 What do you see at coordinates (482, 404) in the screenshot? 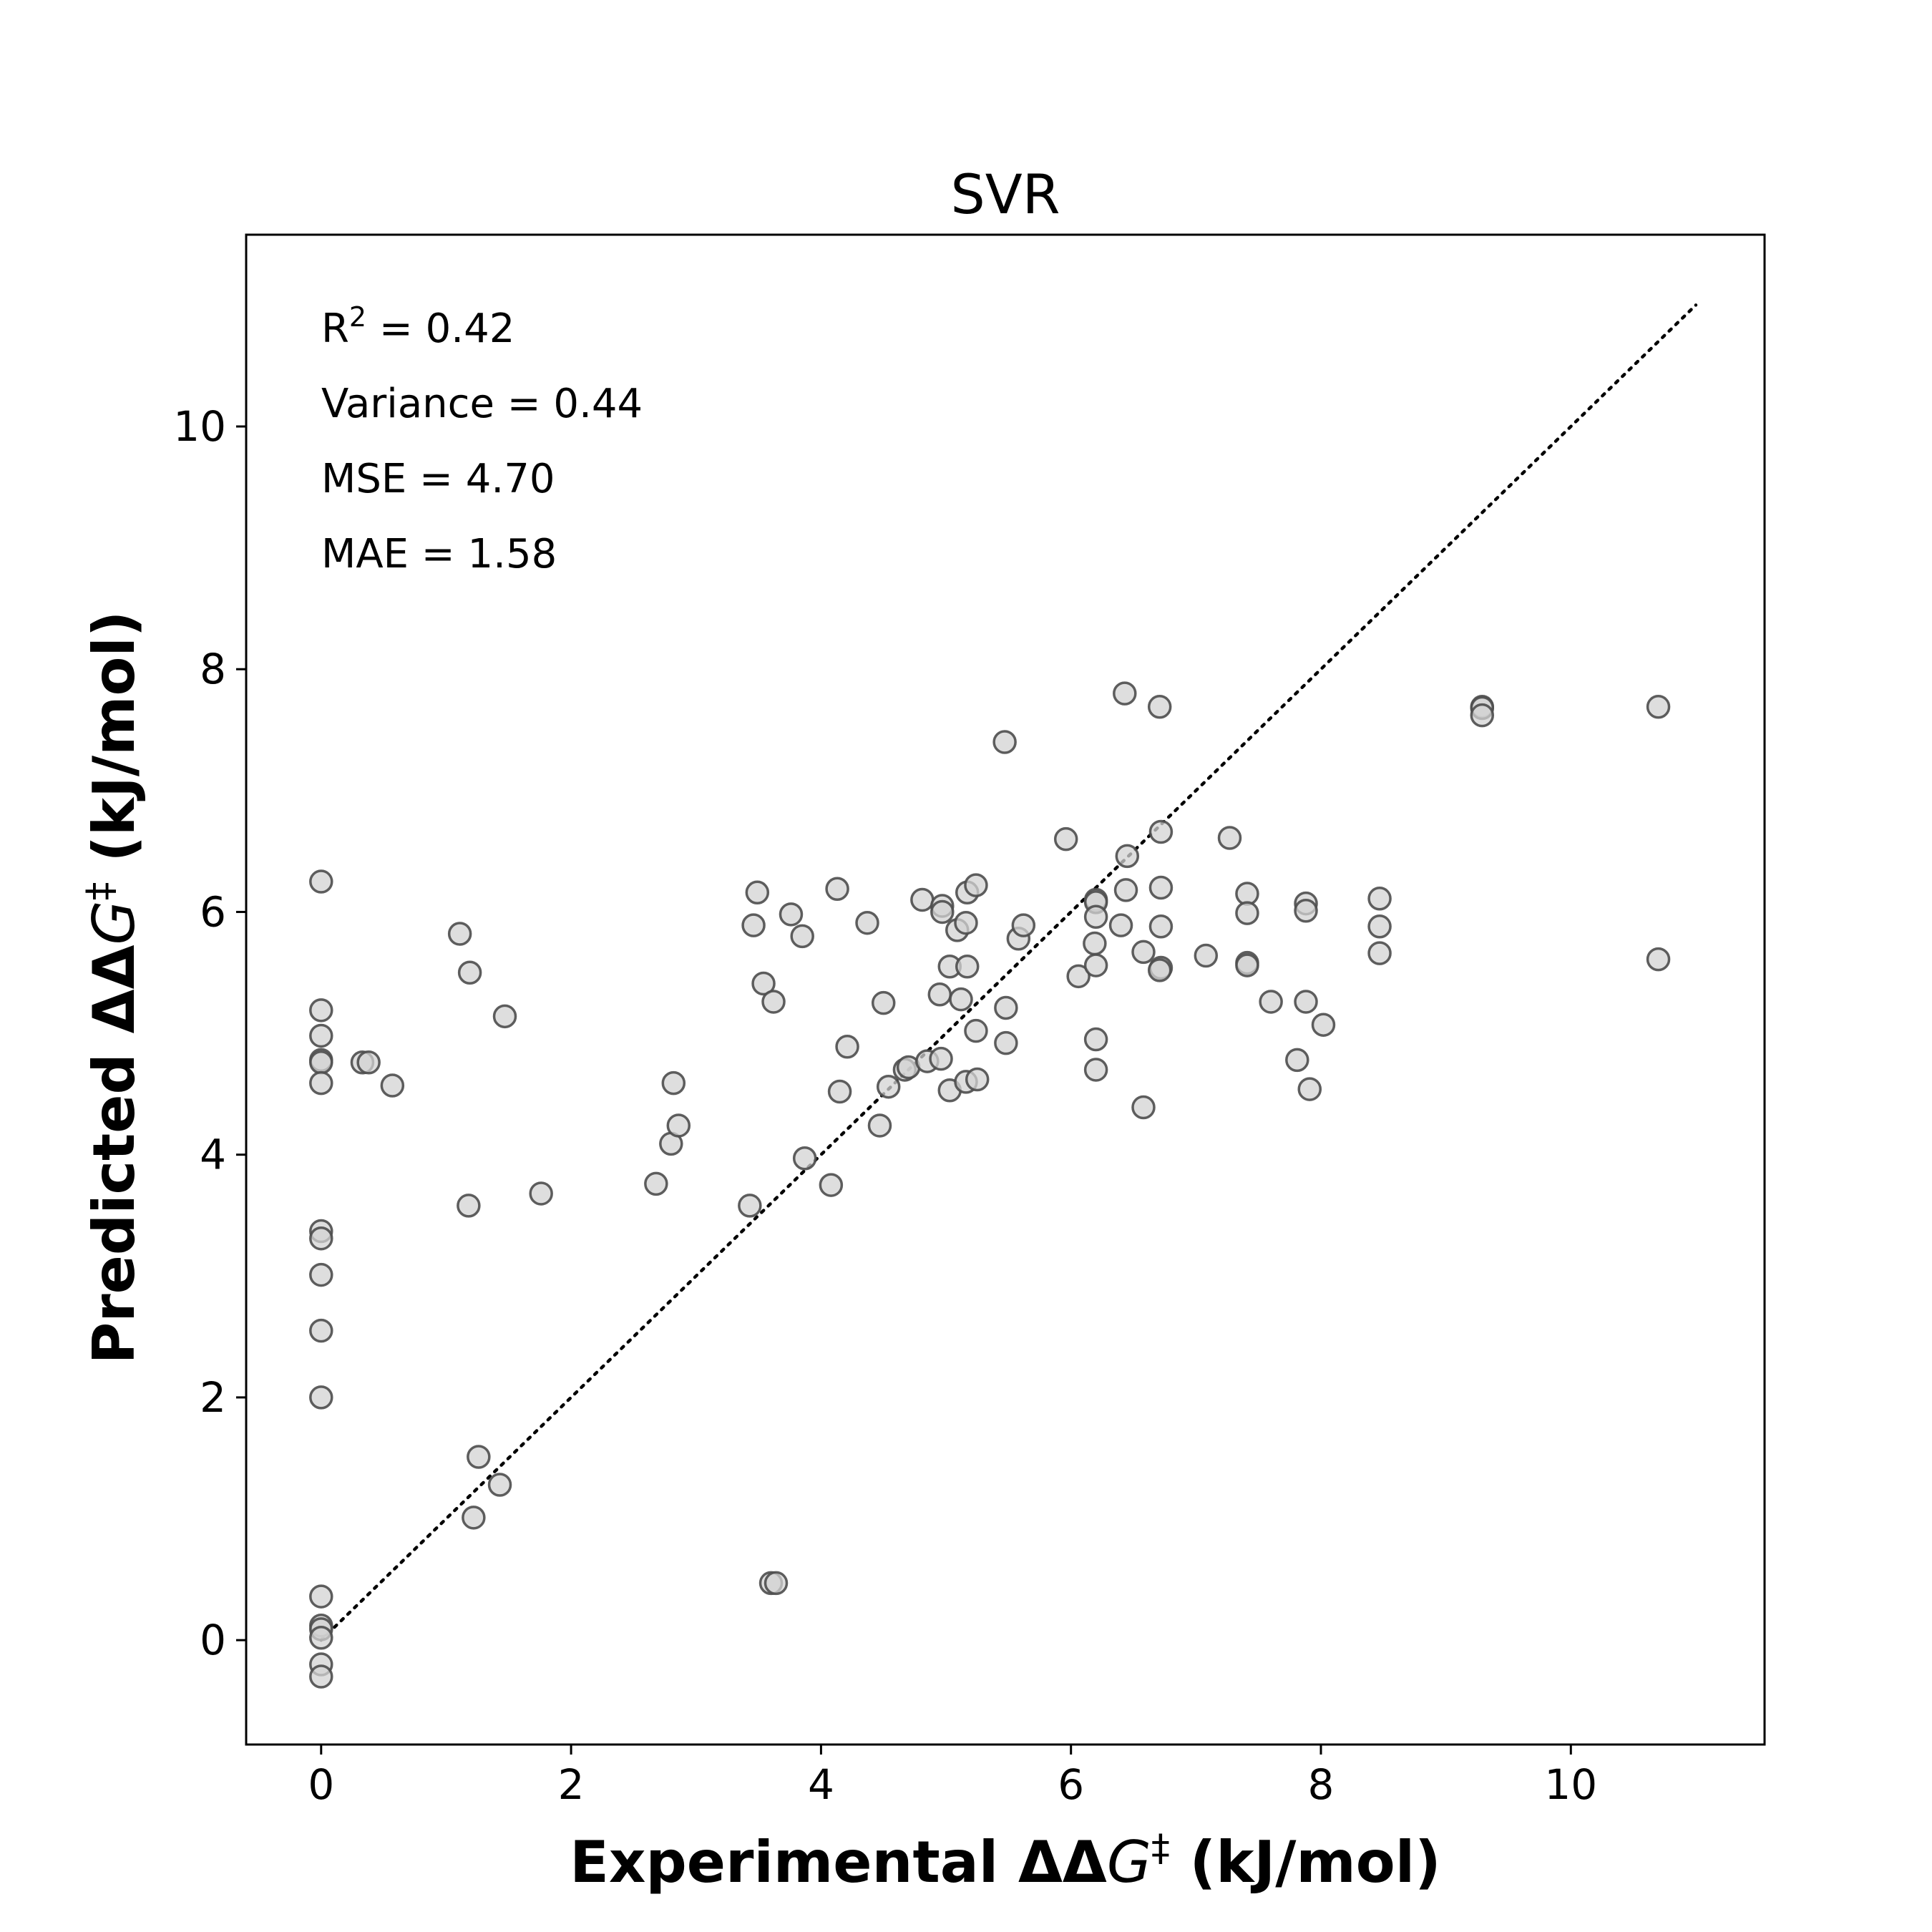
I see `metric-annotation: Variance = 0.44` at bounding box center [482, 404].